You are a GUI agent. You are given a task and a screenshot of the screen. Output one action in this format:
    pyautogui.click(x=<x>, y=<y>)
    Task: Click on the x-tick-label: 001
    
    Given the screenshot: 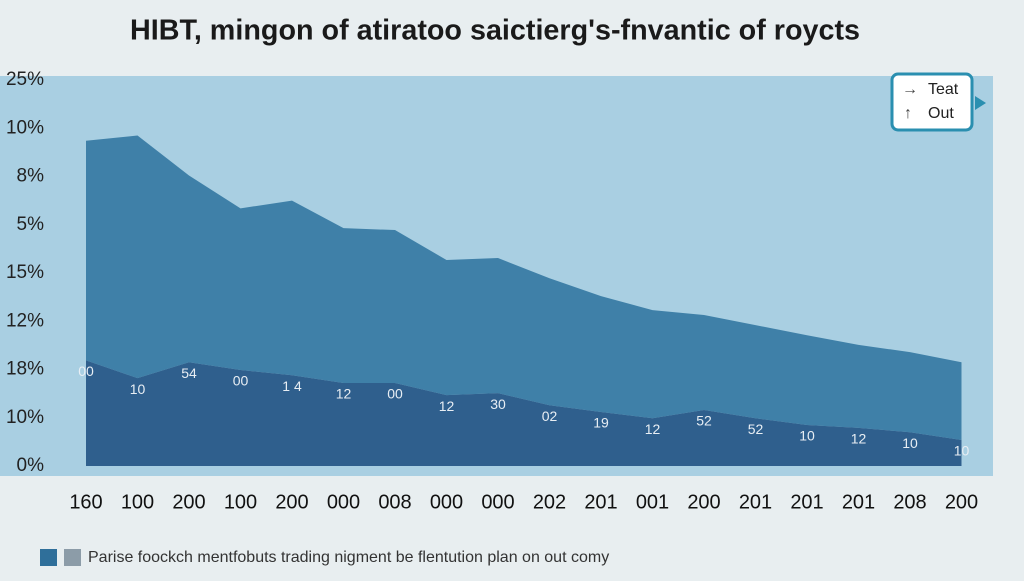 What is the action you would take?
    pyautogui.click(x=652, y=502)
    